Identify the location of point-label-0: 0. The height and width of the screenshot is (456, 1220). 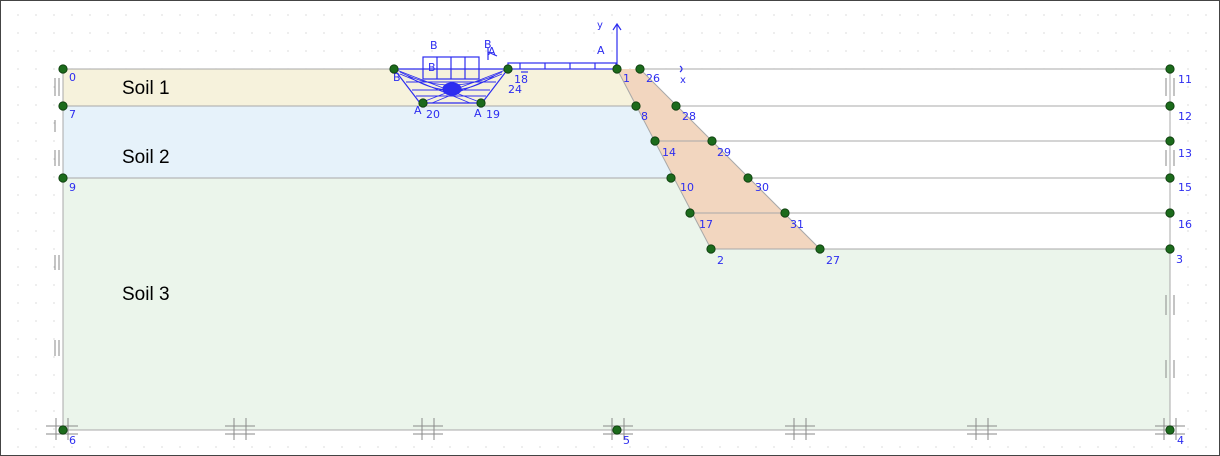
(72, 77).